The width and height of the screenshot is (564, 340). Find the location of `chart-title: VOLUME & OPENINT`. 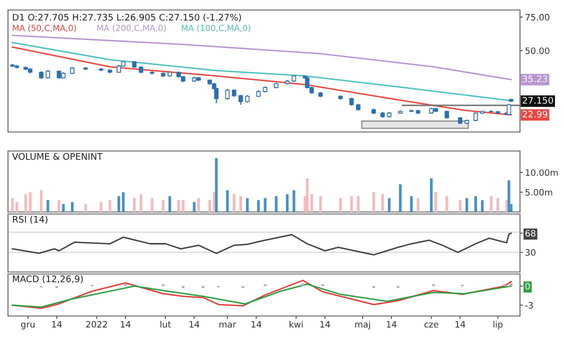

chart-title: VOLUME & OPENINT is located at coordinates (57, 156).